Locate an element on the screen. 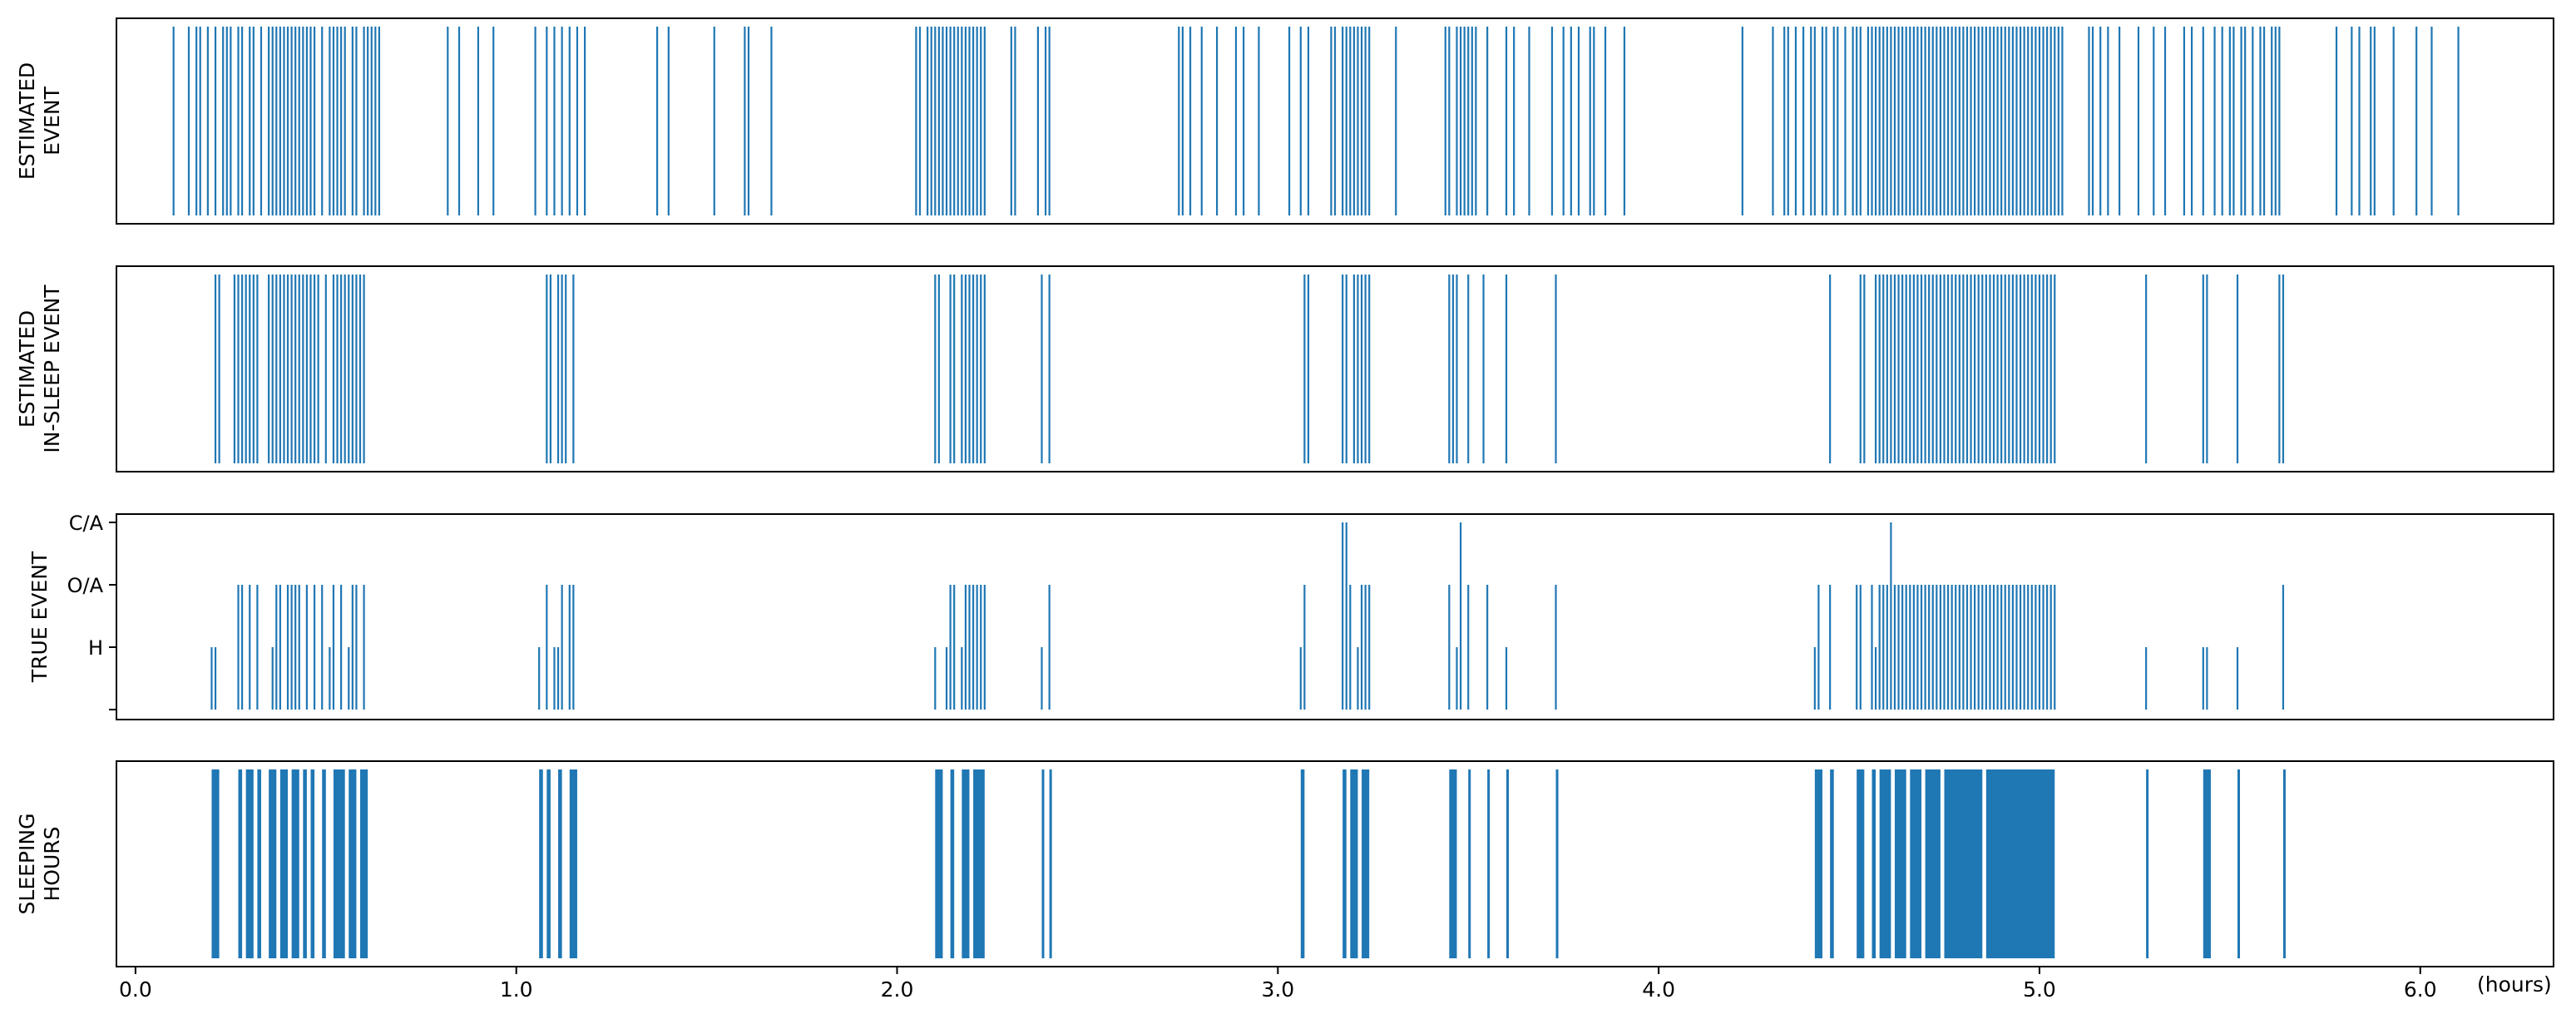 The width and height of the screenshot is (2576, 1029). y-axis-label: SLEEPING is located at coordinates (27, 864).